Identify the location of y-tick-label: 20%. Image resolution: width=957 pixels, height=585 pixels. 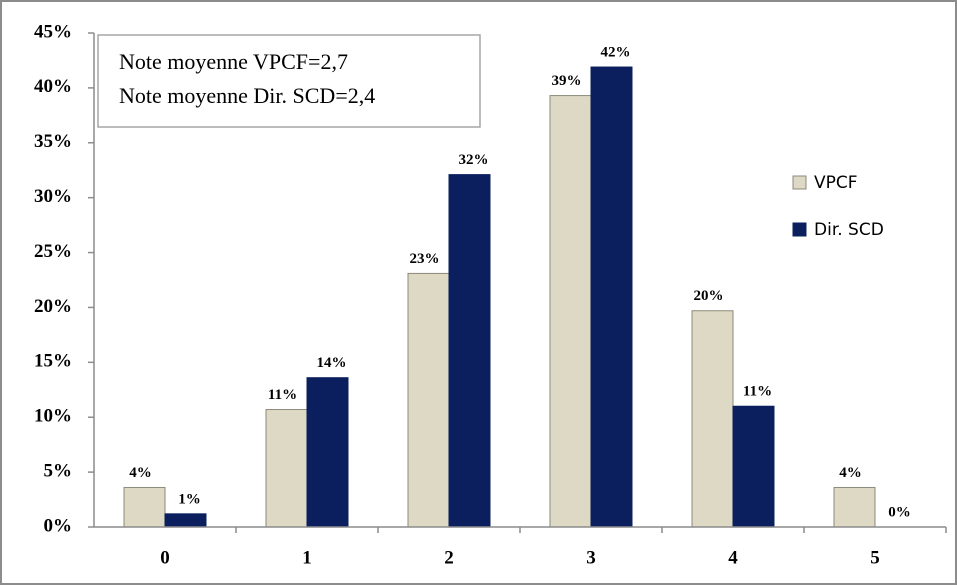
(53, 306).